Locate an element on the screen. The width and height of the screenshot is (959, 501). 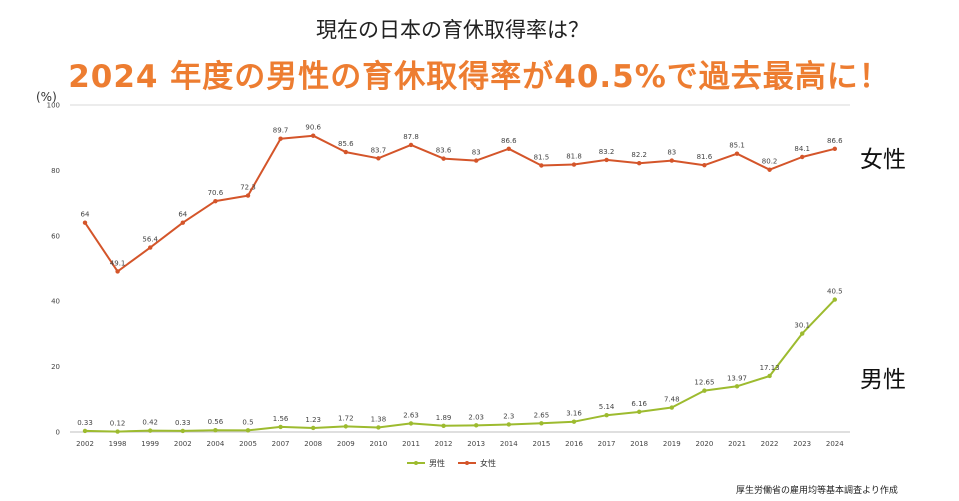
female-data-label: 64 is located at coordinates (182, 215).